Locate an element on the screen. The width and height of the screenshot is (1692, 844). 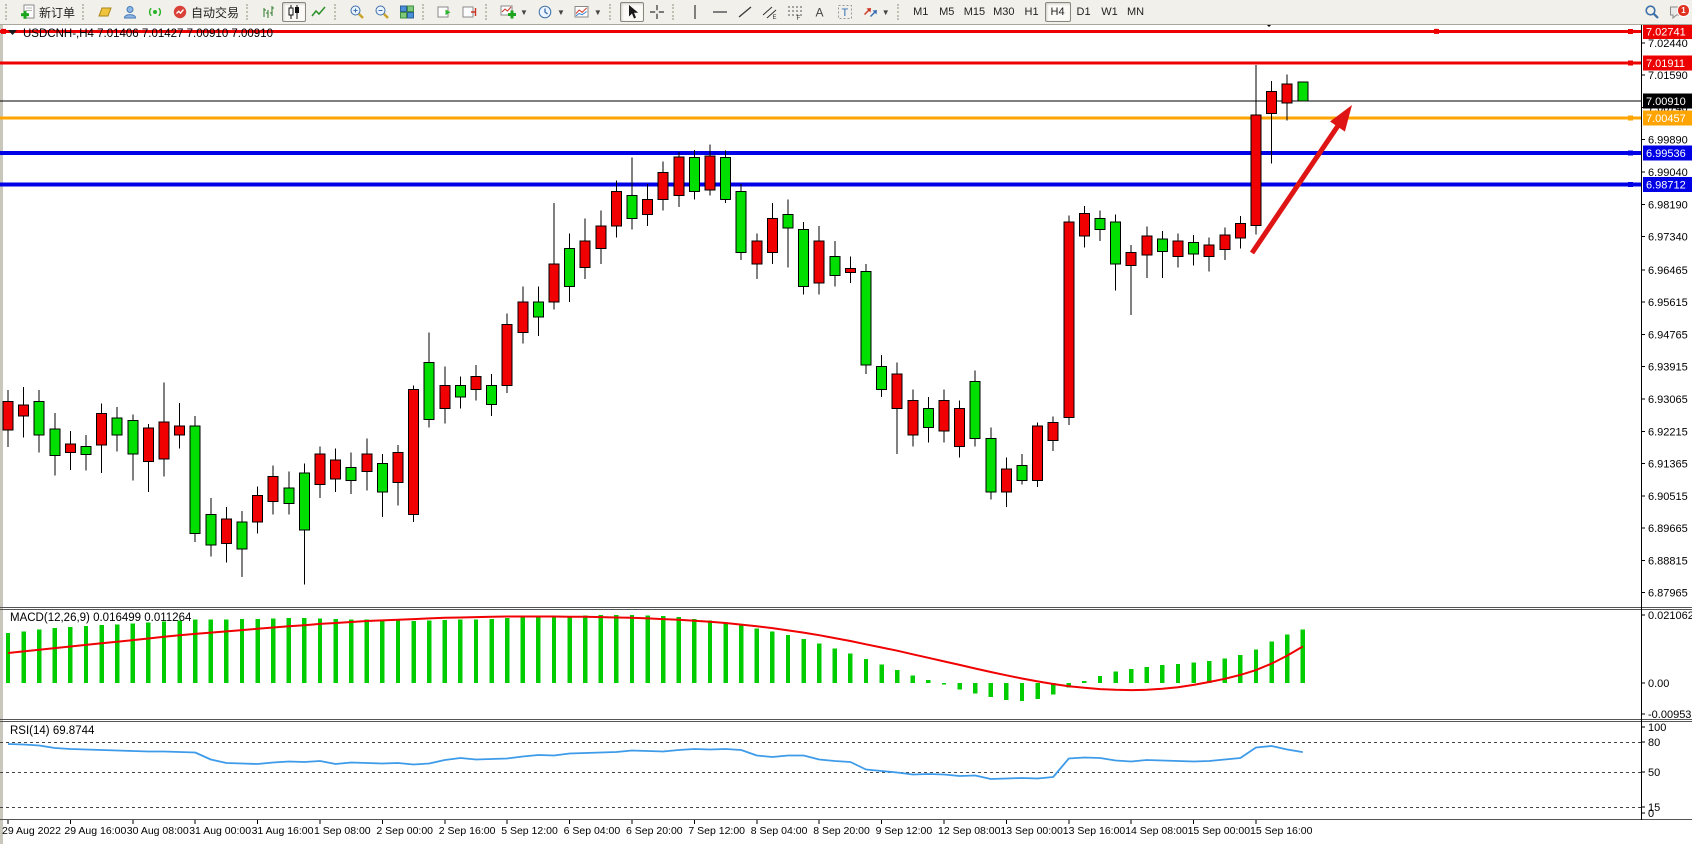
timeframe-group: M1 M5 M15 M30 H1 H4 D1 W1 MN is located at coordinates (1028, 12).